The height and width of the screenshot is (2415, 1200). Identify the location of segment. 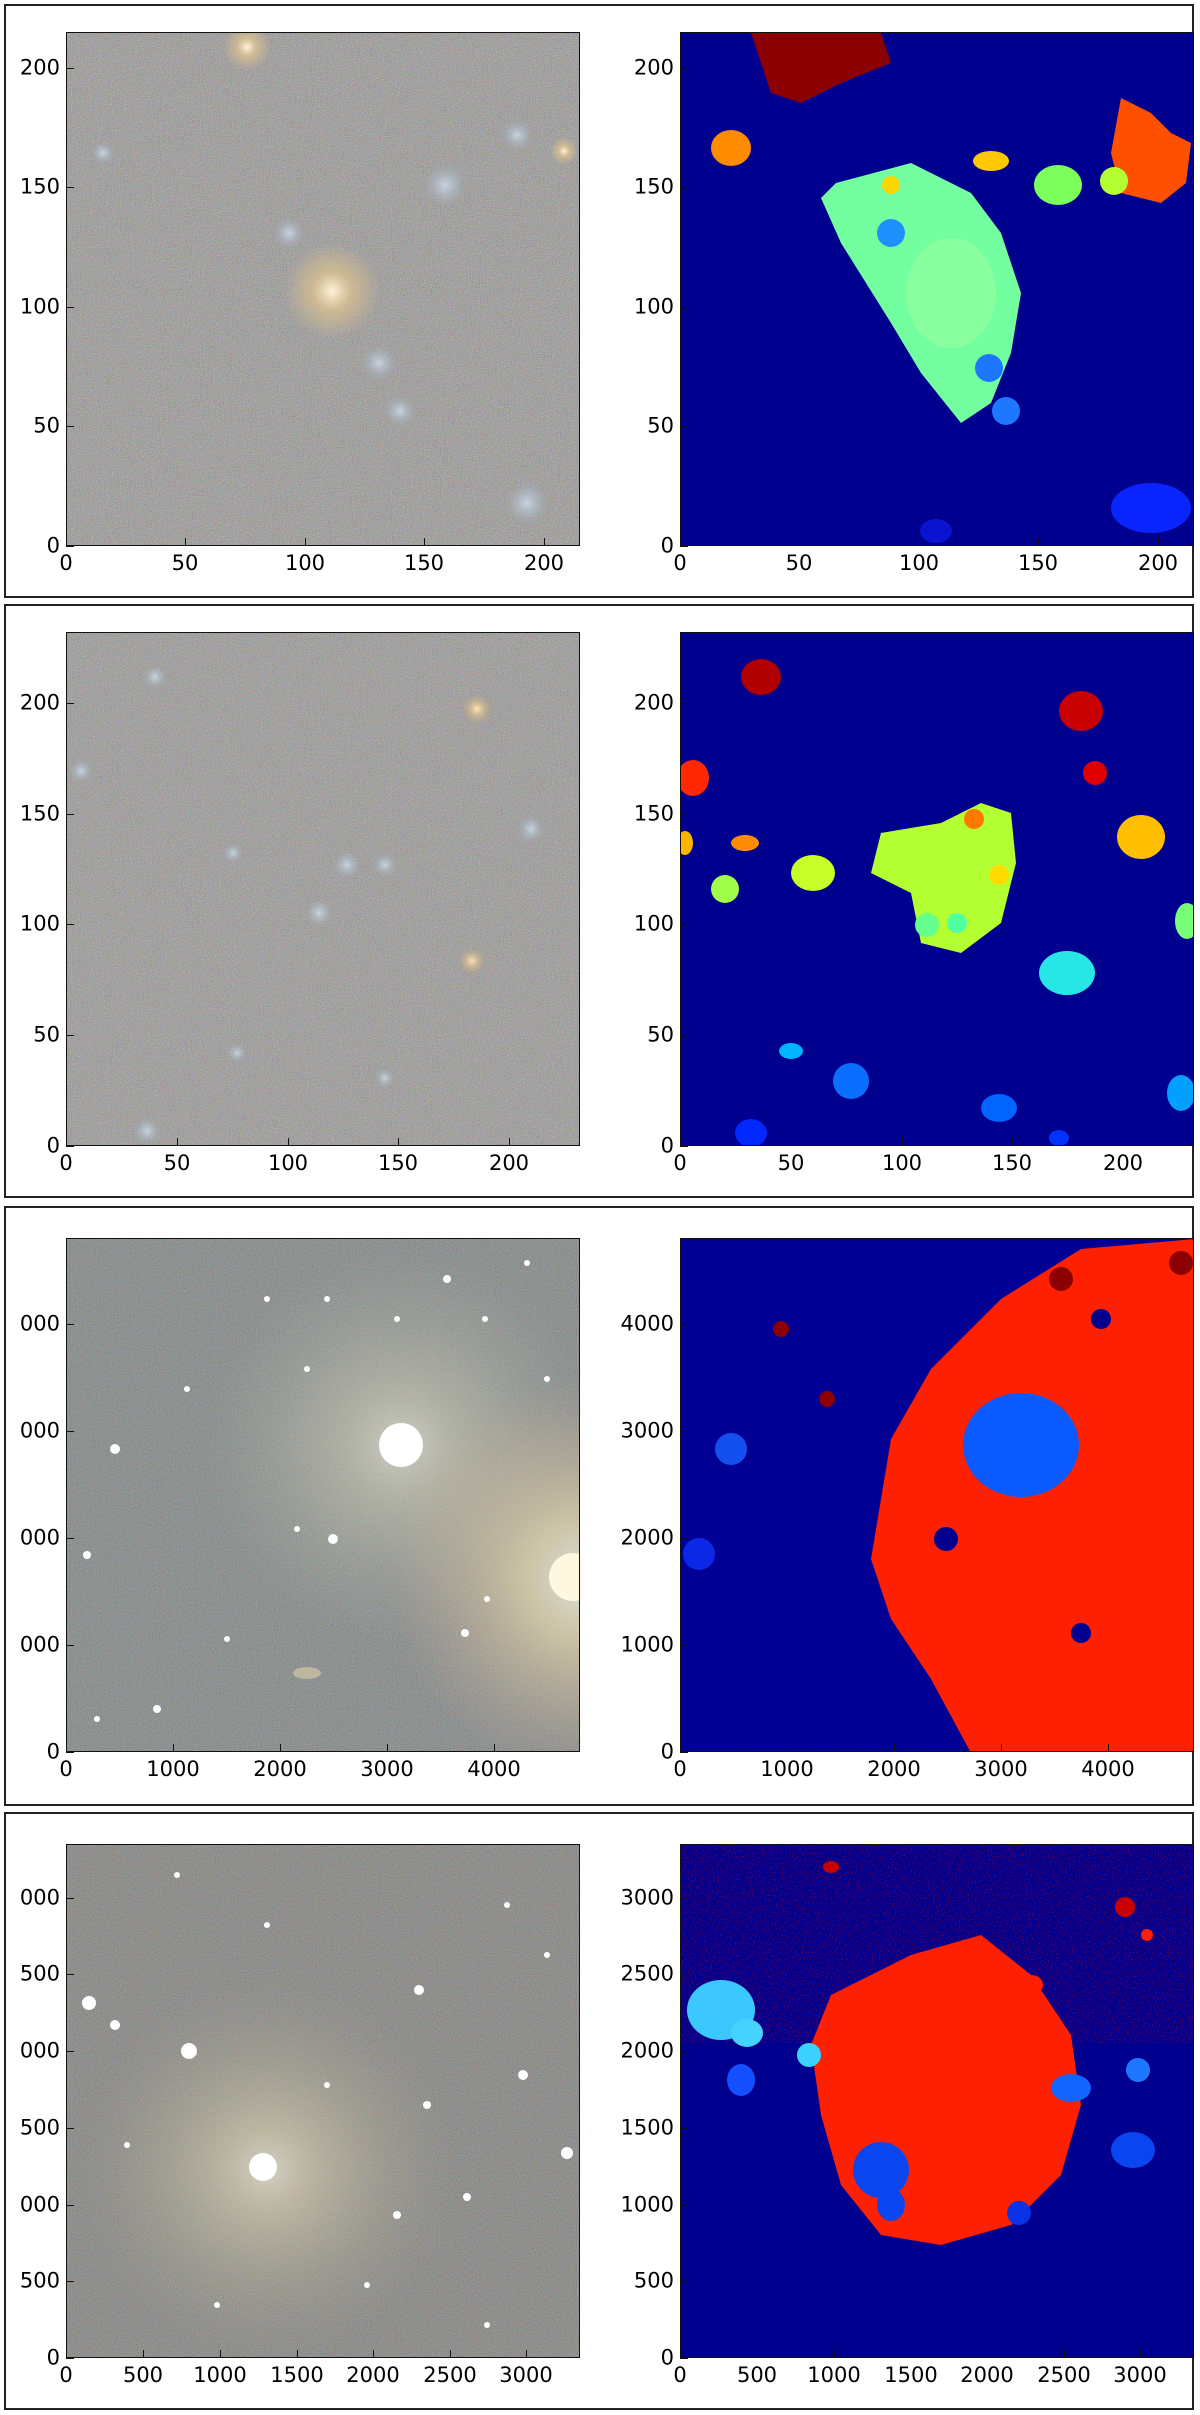
(821, 68).